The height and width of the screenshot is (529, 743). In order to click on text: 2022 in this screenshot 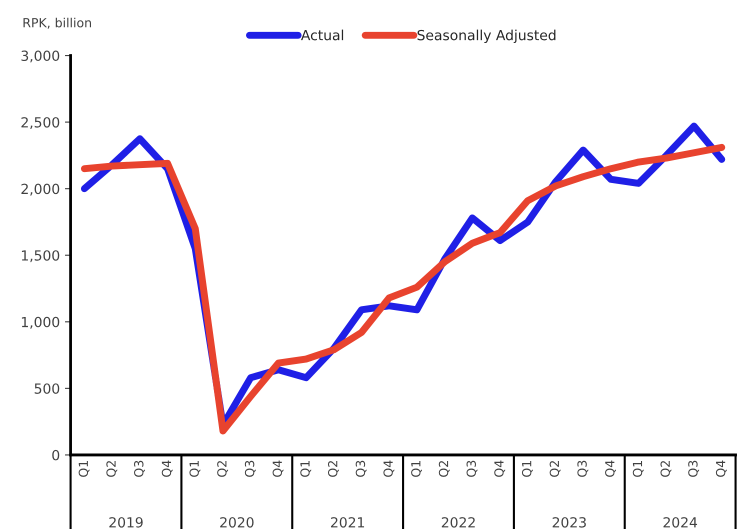, I will do `click(458, 522)`.